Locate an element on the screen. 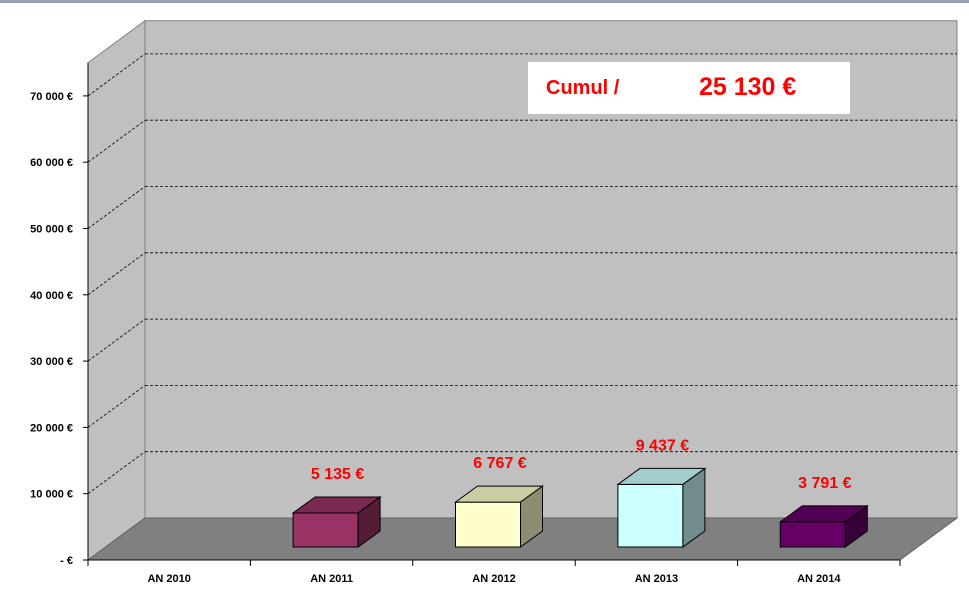 The image size is (969, 609). x-tick-label: AN 2010 is located at coordinates (168, 579).